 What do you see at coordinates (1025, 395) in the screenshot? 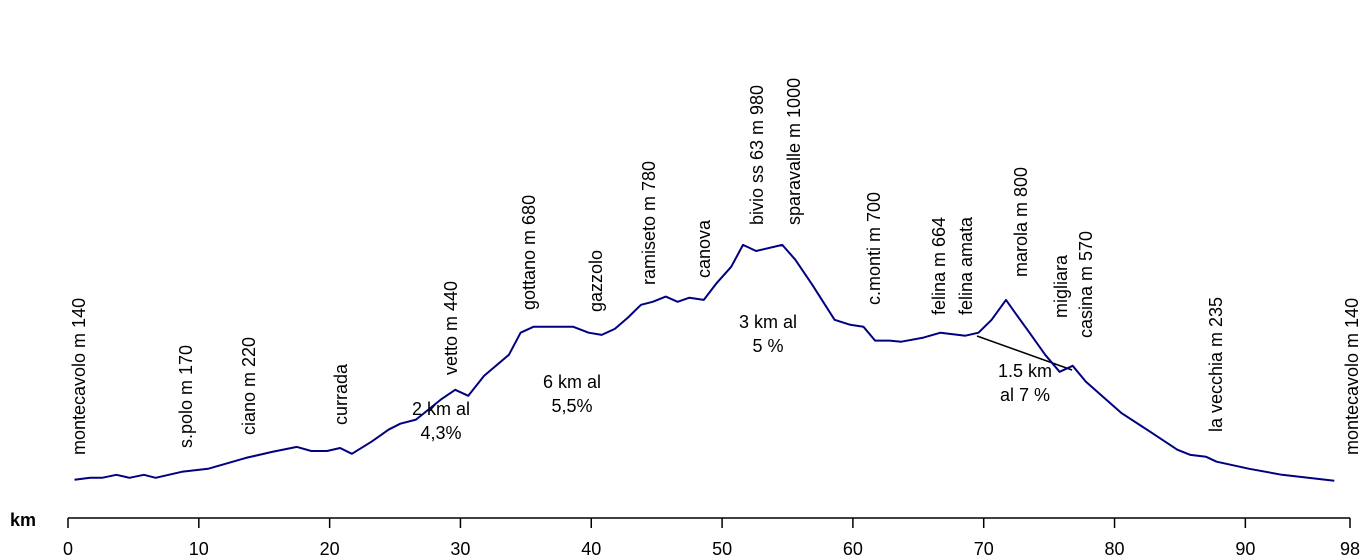
I see `grade-label: al 7 %` at bounding box center [1025, 395].